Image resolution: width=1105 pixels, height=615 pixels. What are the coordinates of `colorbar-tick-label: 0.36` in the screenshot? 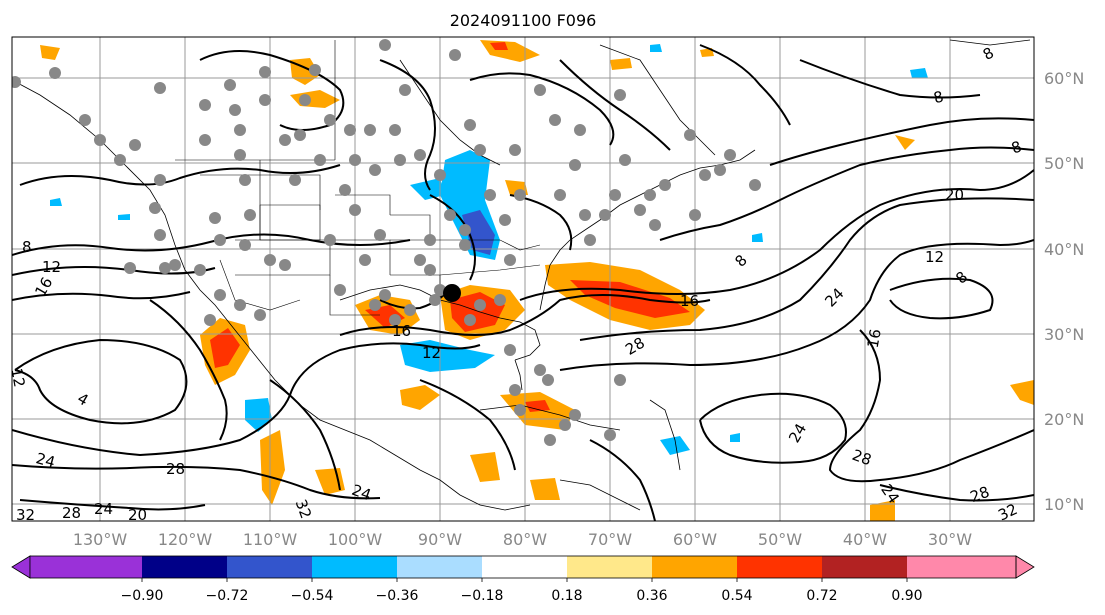 It's located at (651, 596).